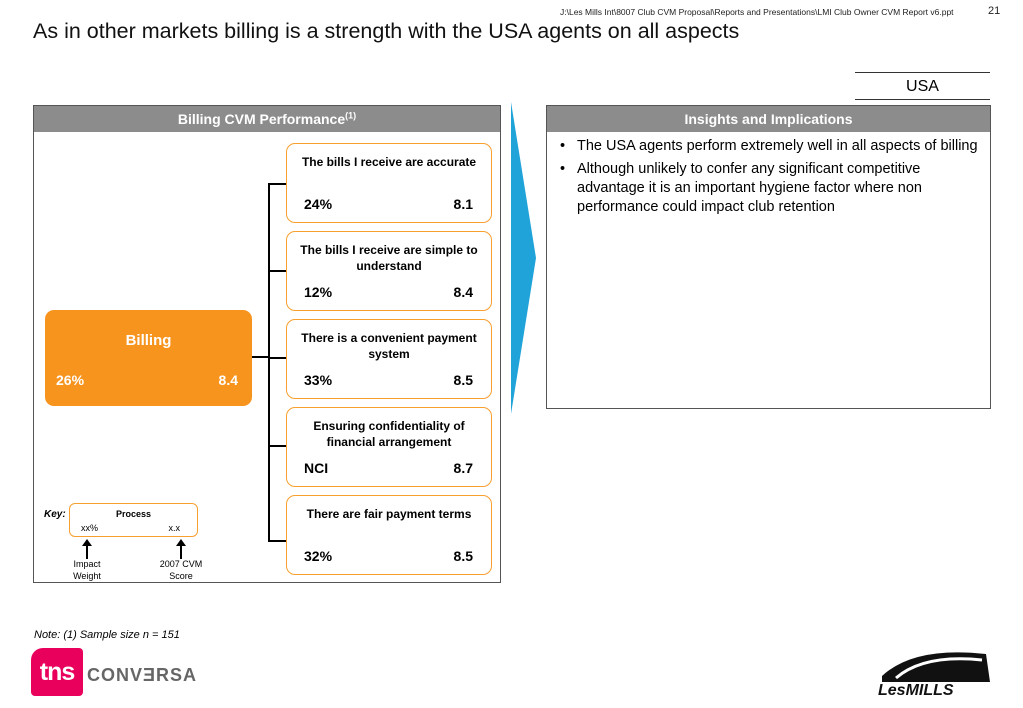  I want to click on process-score: 8.4, so click(228, 380).